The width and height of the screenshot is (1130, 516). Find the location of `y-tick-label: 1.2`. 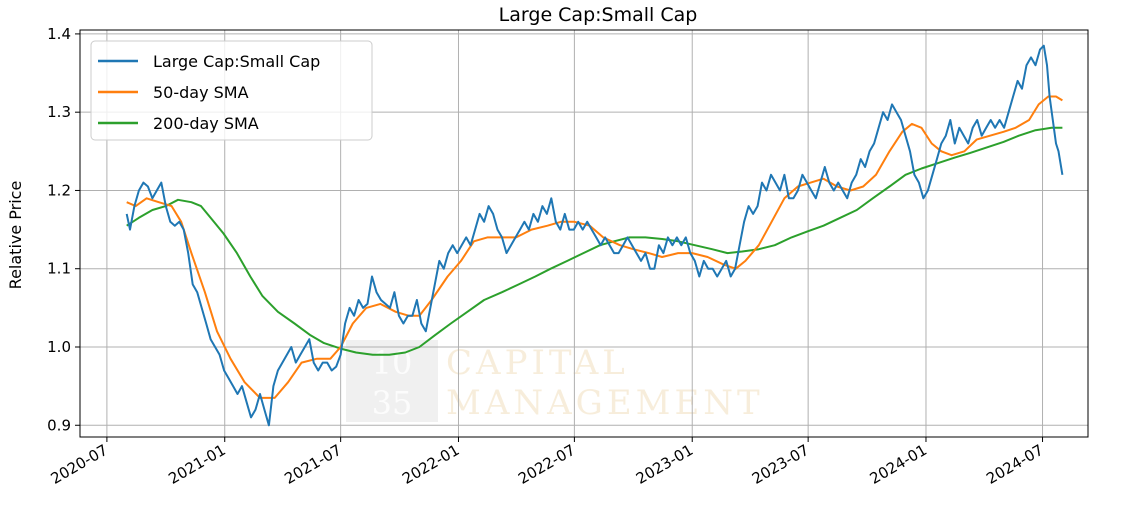

y-tick-label: 1.2 is located at coordinates (59, 190).